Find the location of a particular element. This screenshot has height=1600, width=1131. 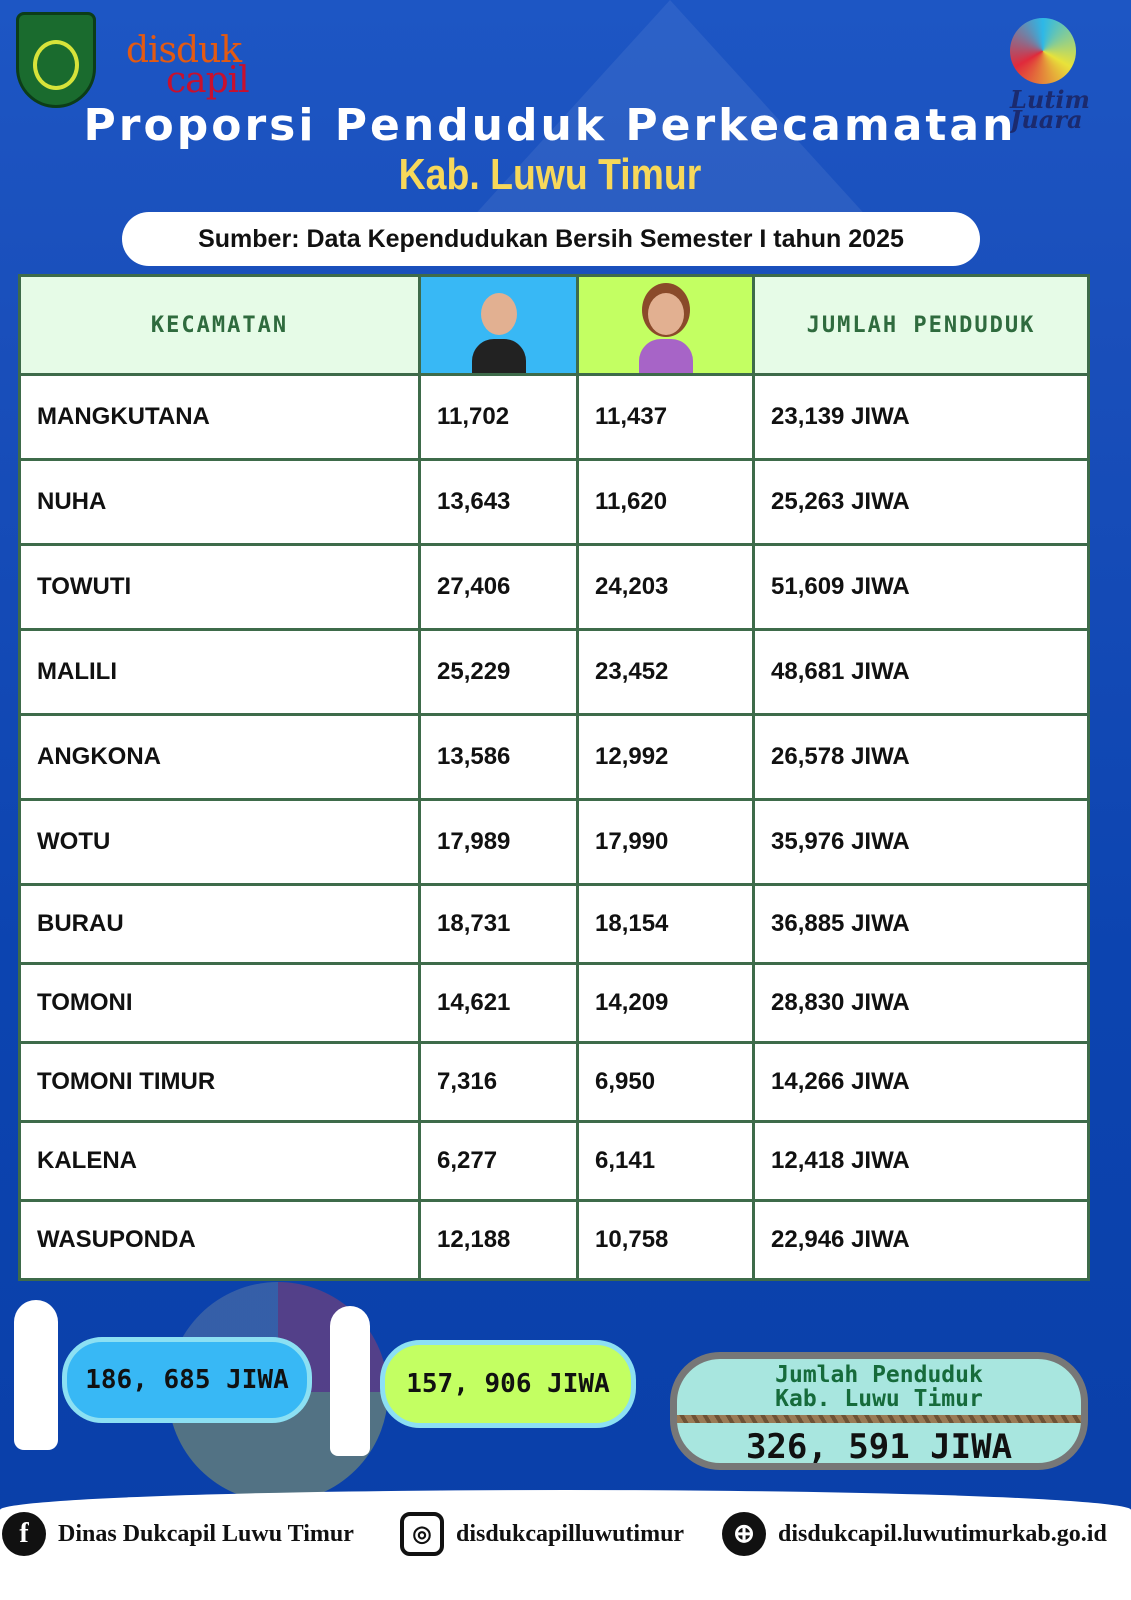

cell-kecamatan: MALILI is located at coordinates (219, 672).